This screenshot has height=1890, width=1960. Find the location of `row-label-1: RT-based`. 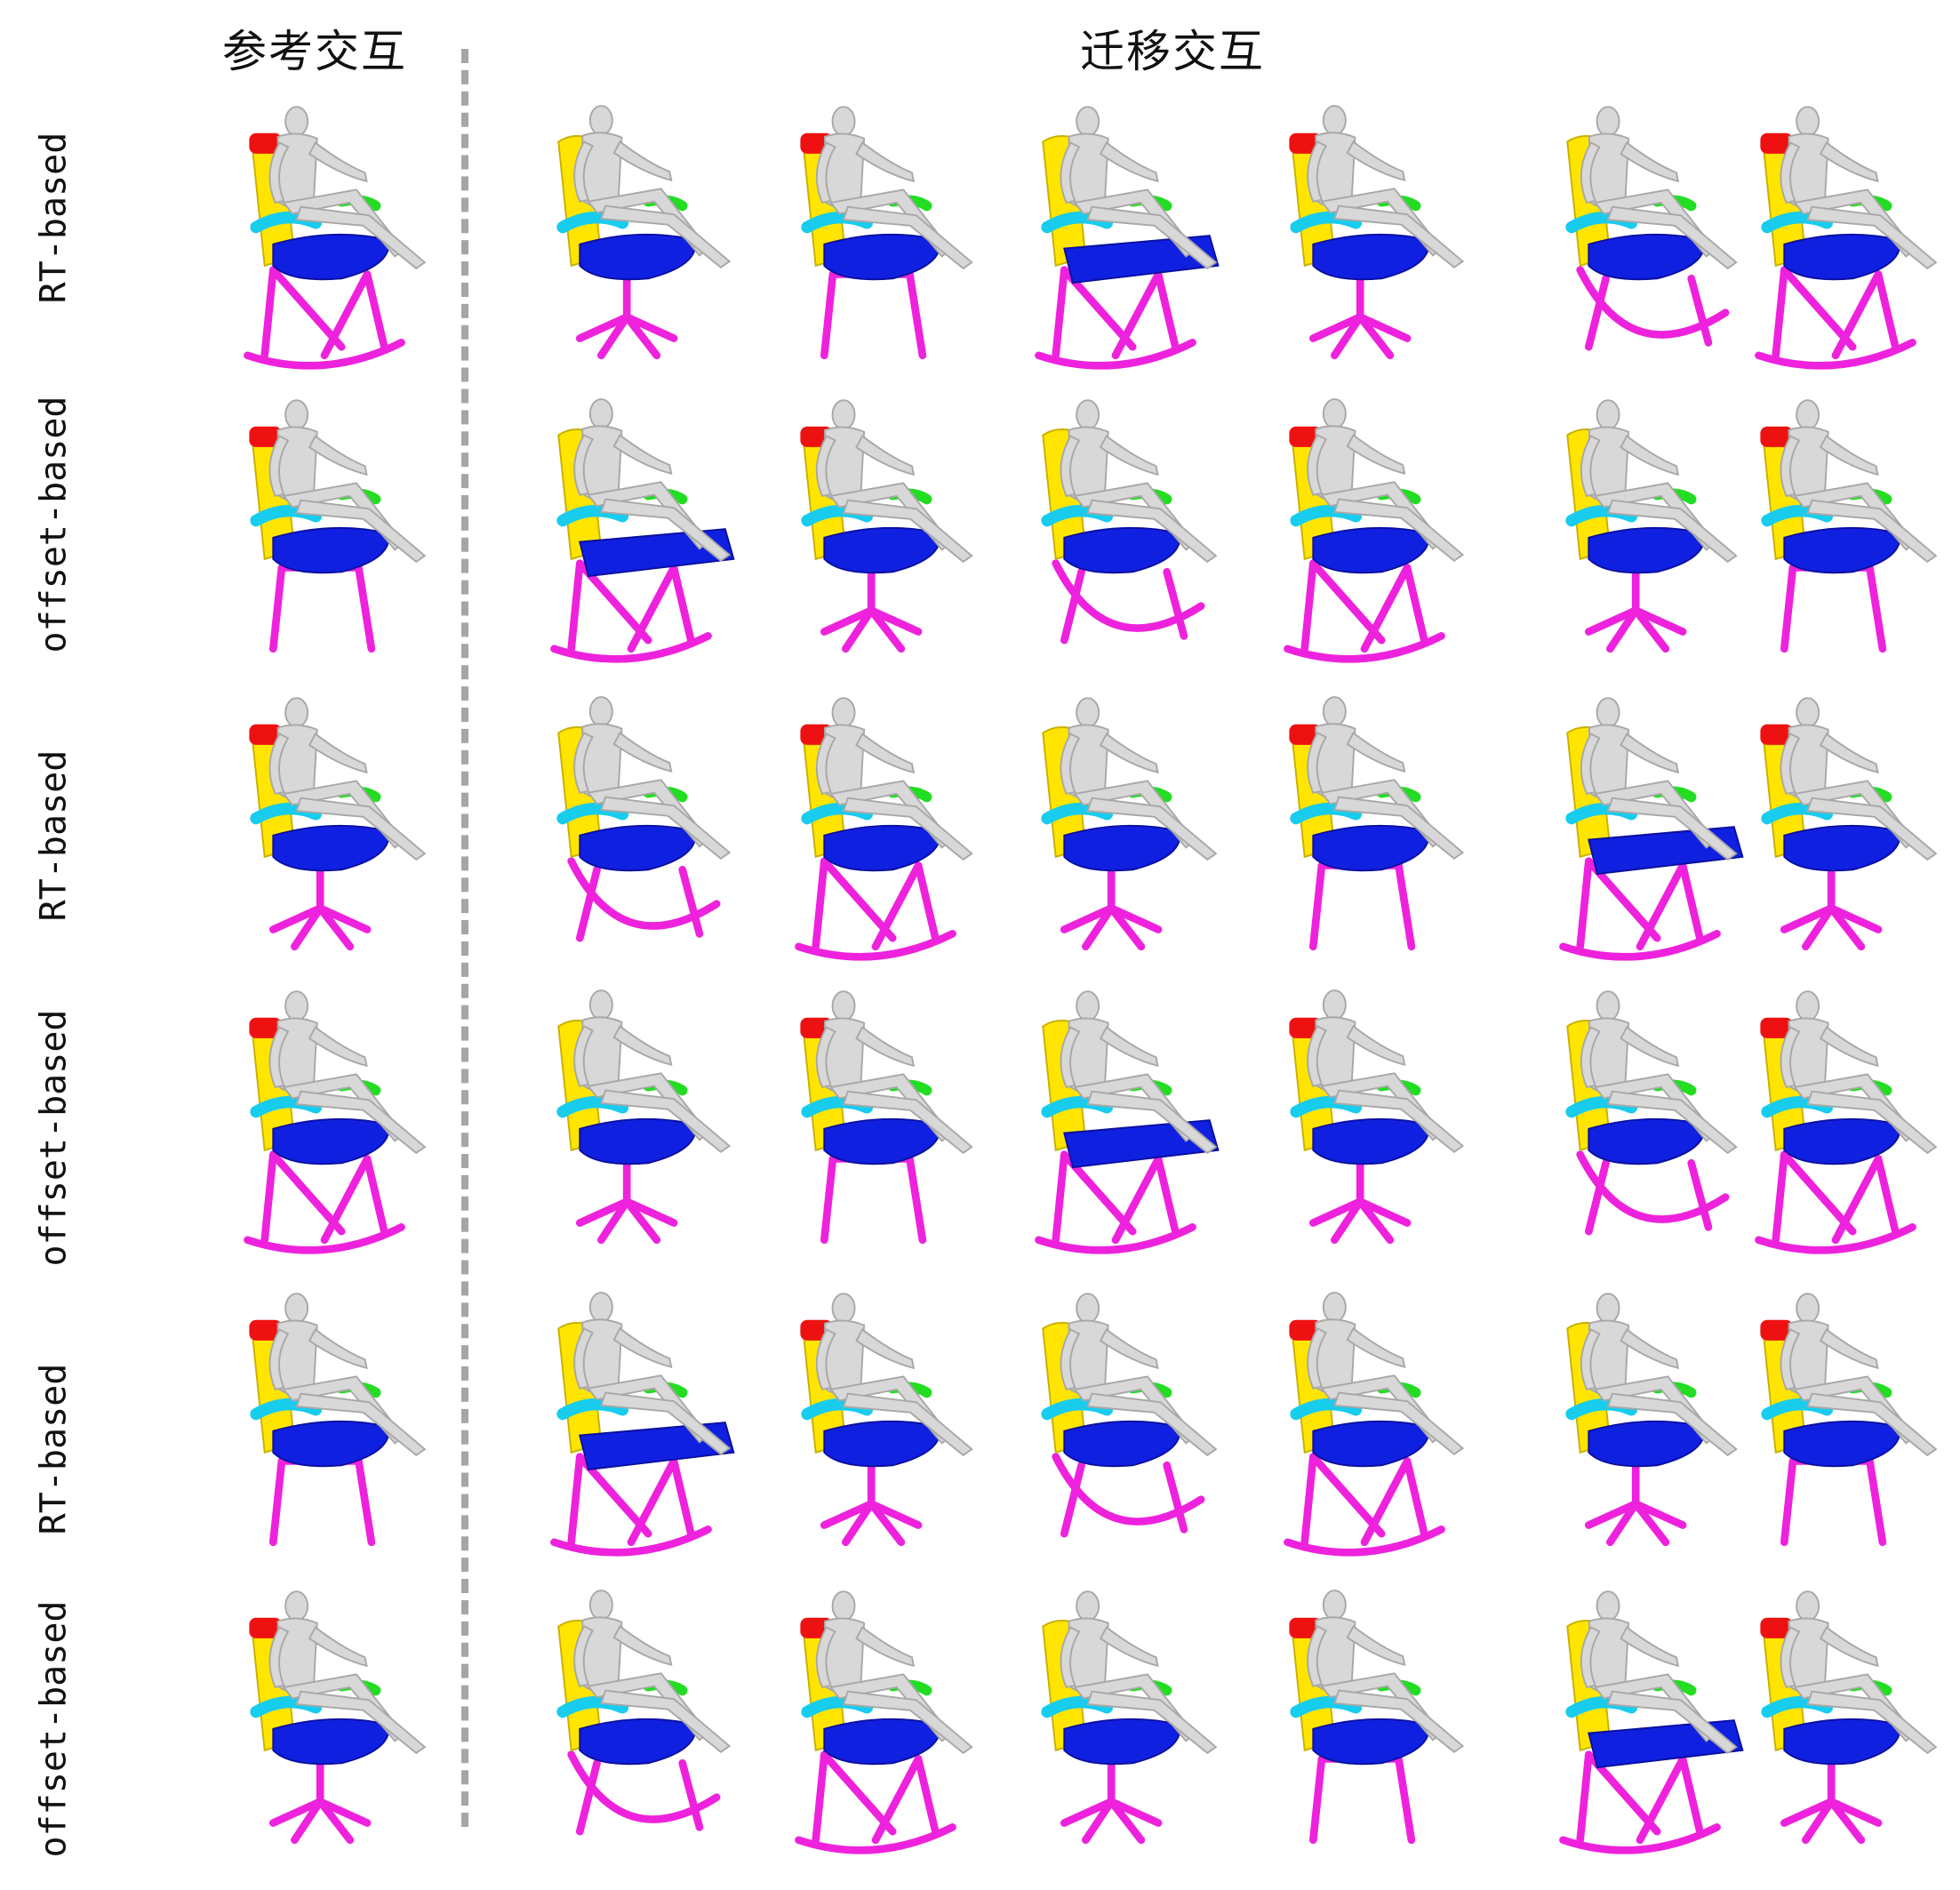

row-label-1: RT-based is located at coordinates (53, 218).